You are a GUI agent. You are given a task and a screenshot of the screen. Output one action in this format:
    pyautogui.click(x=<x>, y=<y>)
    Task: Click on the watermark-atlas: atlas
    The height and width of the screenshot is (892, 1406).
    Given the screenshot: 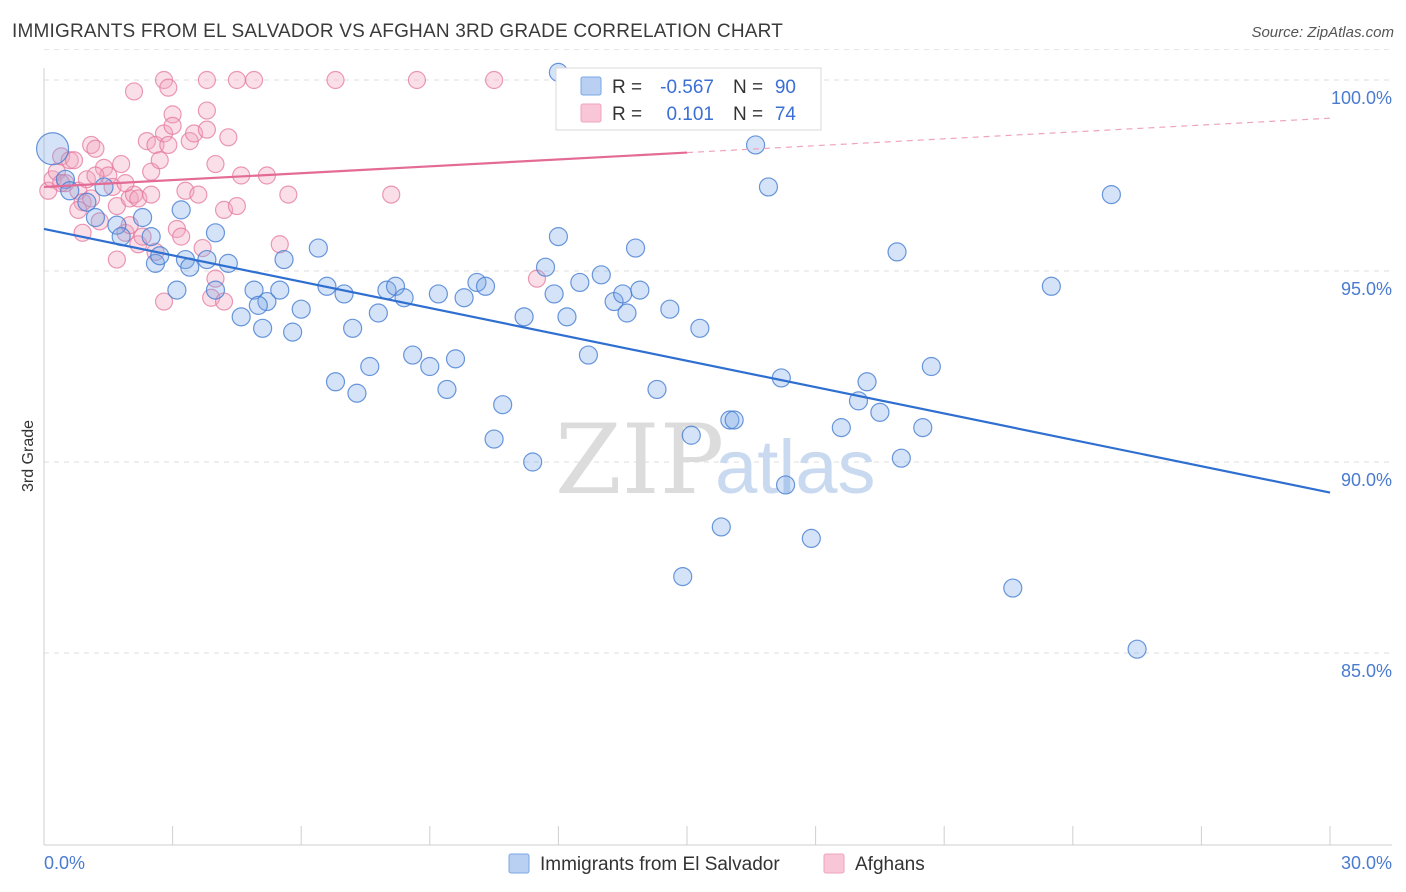 What is the action you would take?
    pyautogui.click(x=795, y=467)
    